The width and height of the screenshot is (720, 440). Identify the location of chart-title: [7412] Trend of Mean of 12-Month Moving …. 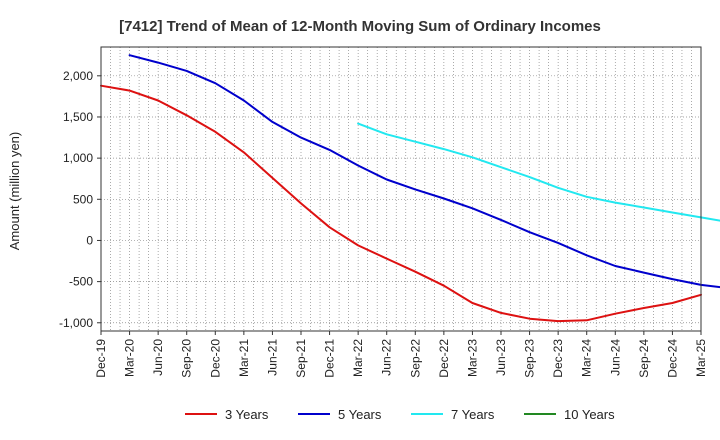
(360, 26).